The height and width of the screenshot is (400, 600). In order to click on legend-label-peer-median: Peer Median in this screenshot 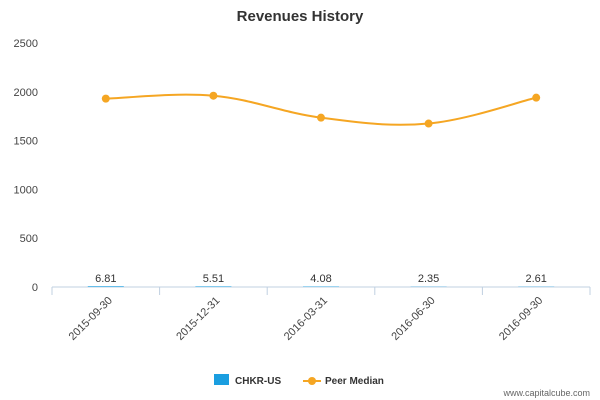, I will do `click(354, 381)`.